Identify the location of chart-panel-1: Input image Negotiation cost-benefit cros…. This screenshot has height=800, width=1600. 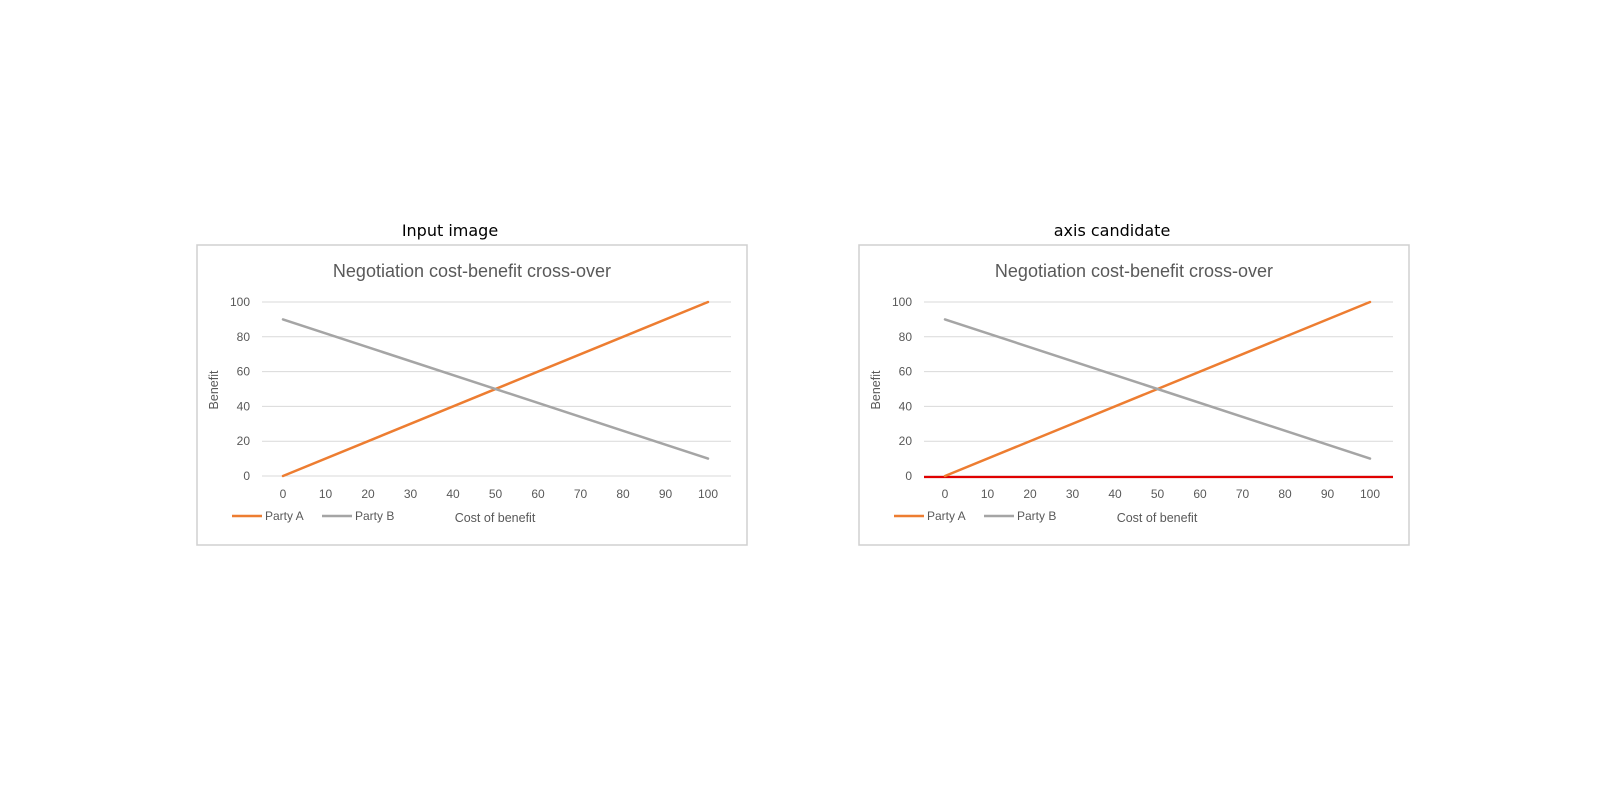
(472, 383).